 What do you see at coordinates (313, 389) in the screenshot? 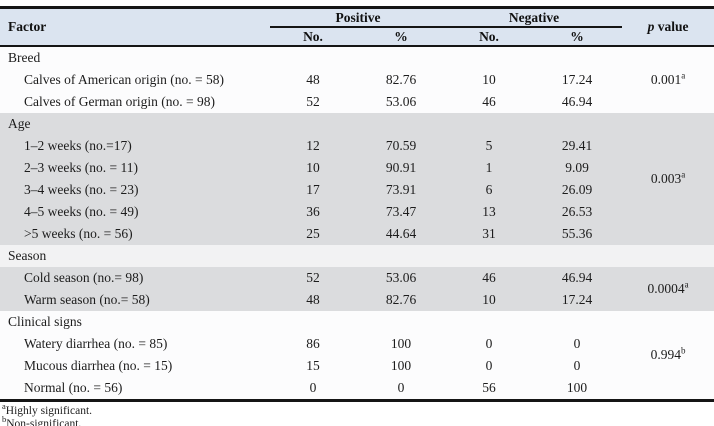
I see `pos-no-cell: 0` at bounding box center [313, 389].